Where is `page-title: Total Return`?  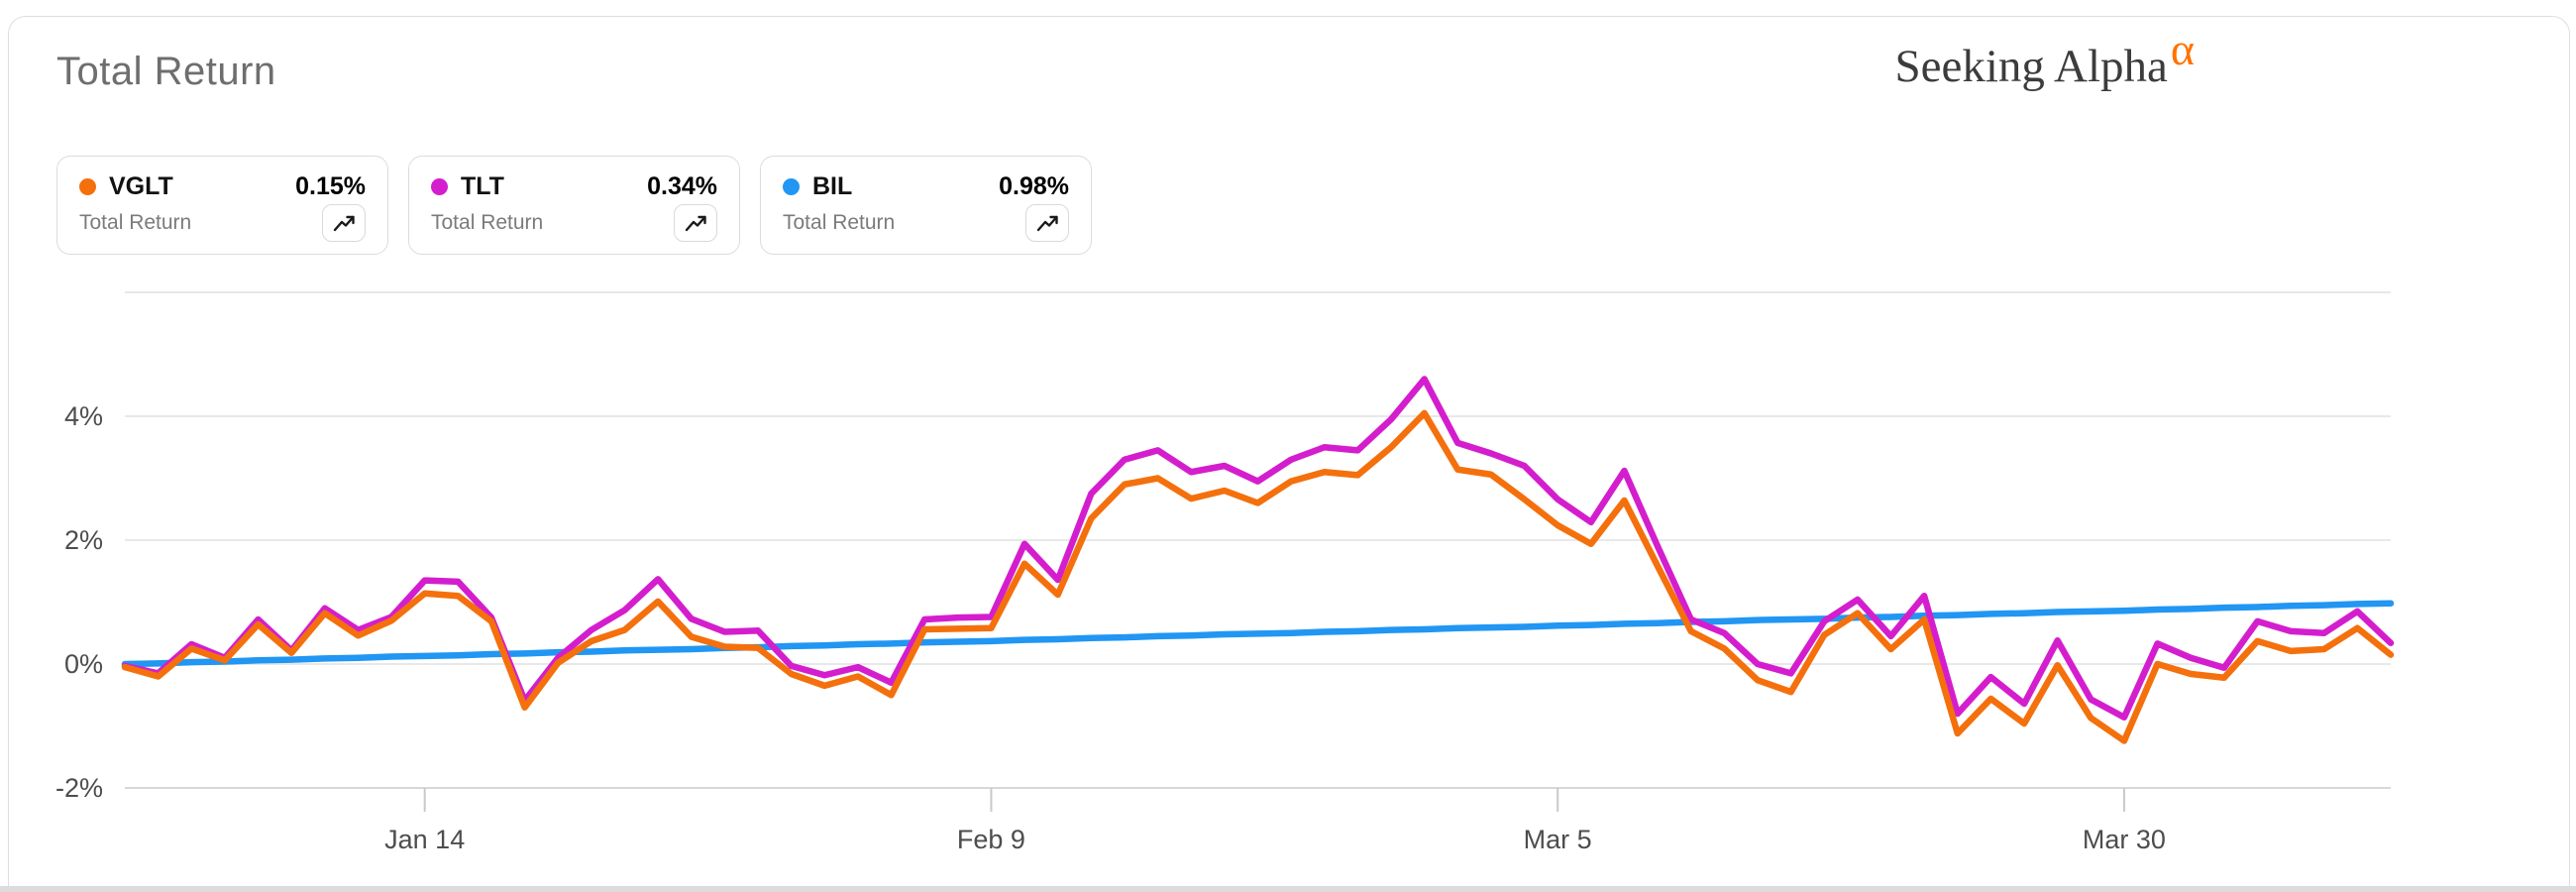
page-title: Total Return is located at coordinates (166, 71).